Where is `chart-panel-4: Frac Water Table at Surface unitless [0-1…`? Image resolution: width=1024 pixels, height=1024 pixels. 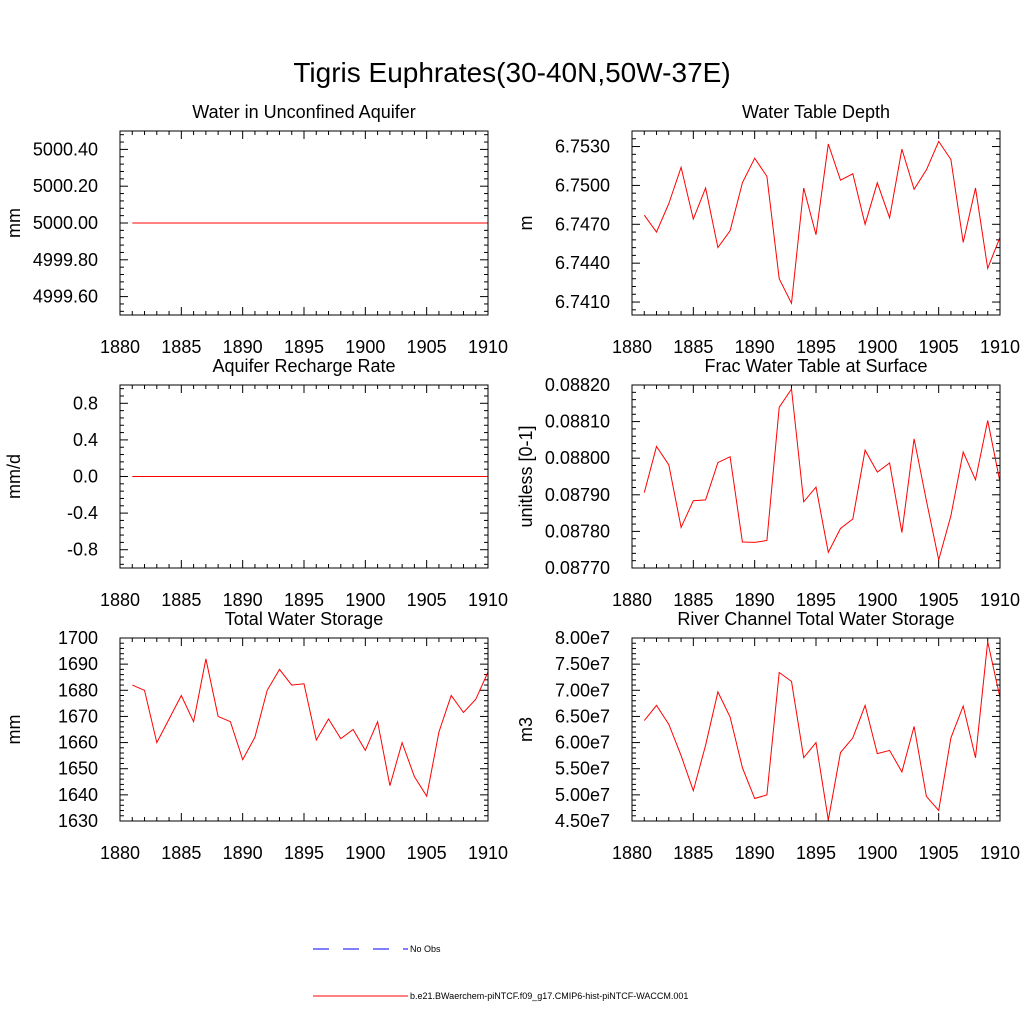 chart-panel-4: Frac Water Table at Surface unitless [0-1… is located at coordinates (768, 483).